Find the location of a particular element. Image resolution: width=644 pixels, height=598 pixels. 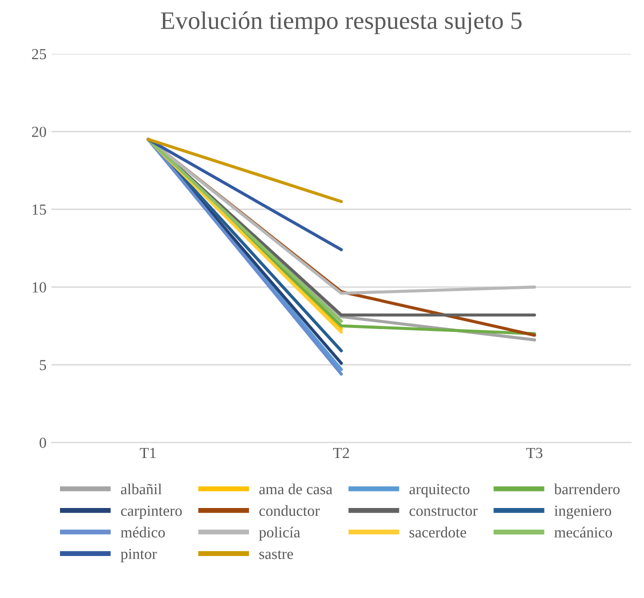

legend-label: albañil is located at coordinates (141, 489).